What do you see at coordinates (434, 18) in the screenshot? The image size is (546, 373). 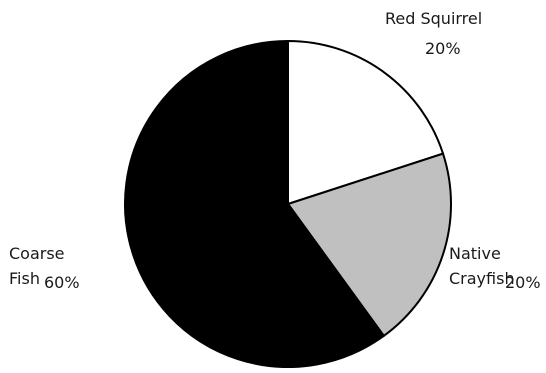 I see `label-red-squirrel: Red Squirrel` at bounding box center [434, 18].